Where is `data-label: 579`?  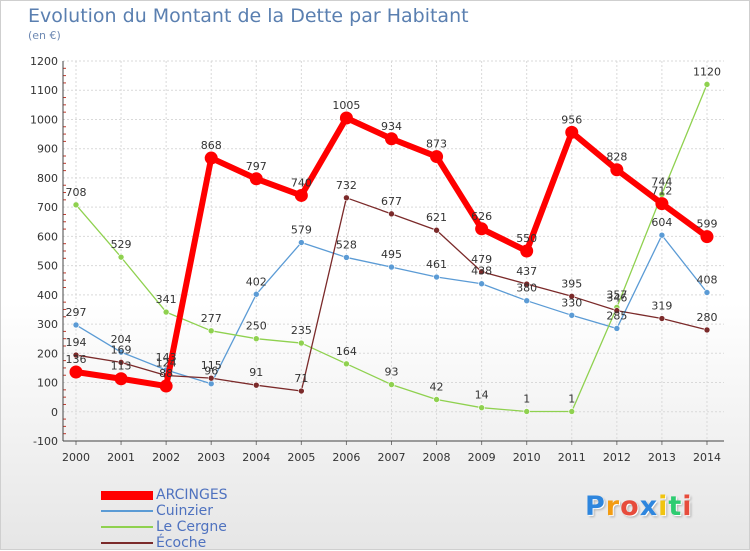 data-label: 579 is located at coordinates (301, 230).